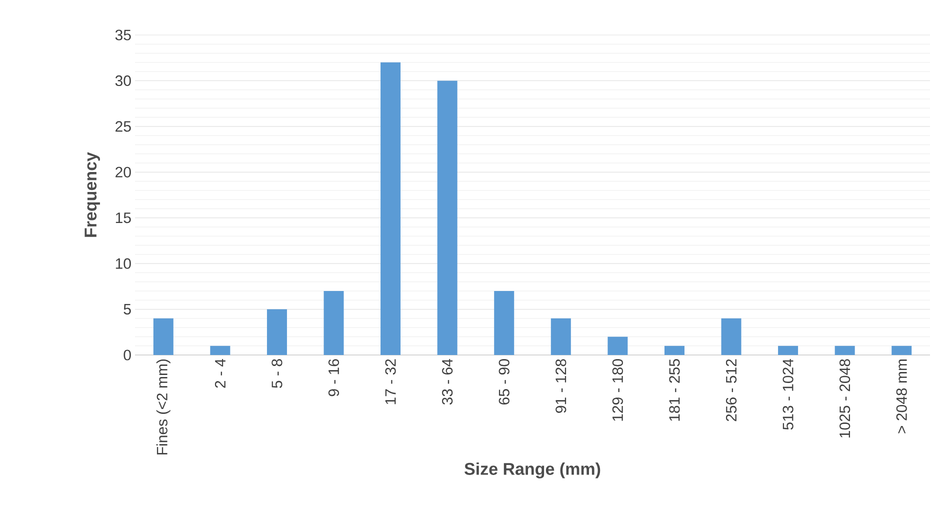 The image size is (933, 529). I want to click on x-tick-label: 181 - 255, so click(674, 390).